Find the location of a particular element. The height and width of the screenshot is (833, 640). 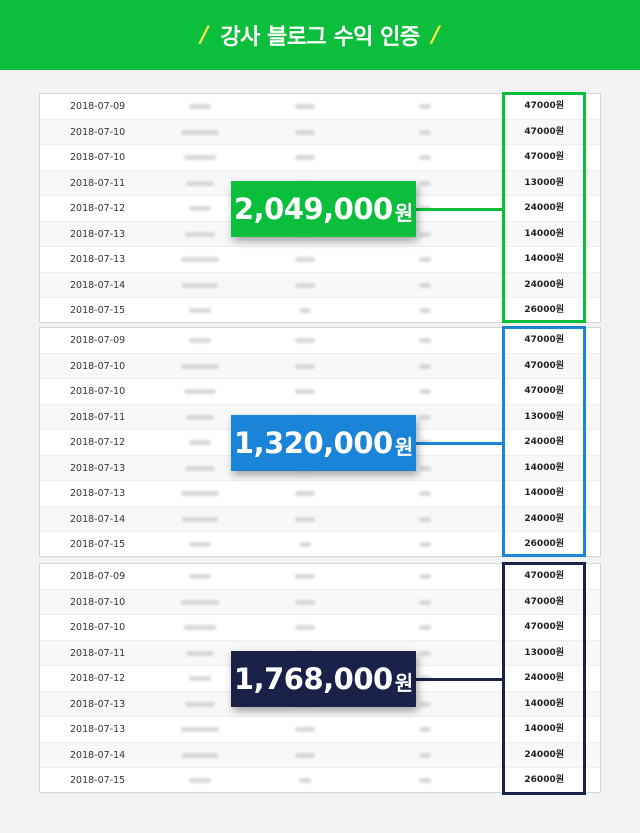

total-badge: 1,768,000 원 is located at coordinates (323, 679).